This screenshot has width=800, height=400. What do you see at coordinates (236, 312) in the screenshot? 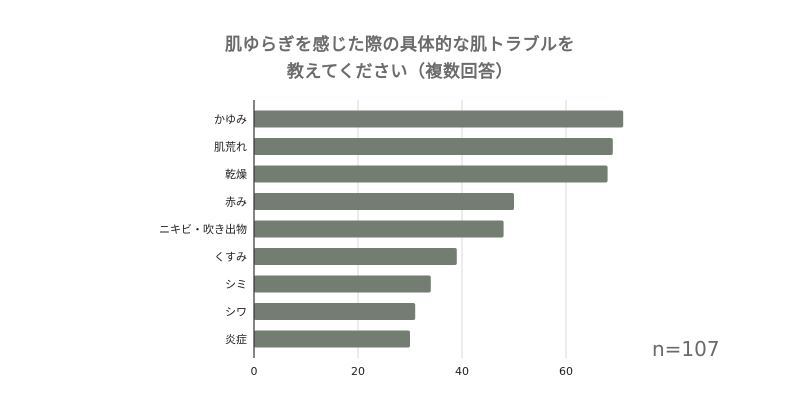
I see `category-label: シワ` at bounding box center [236, 312].